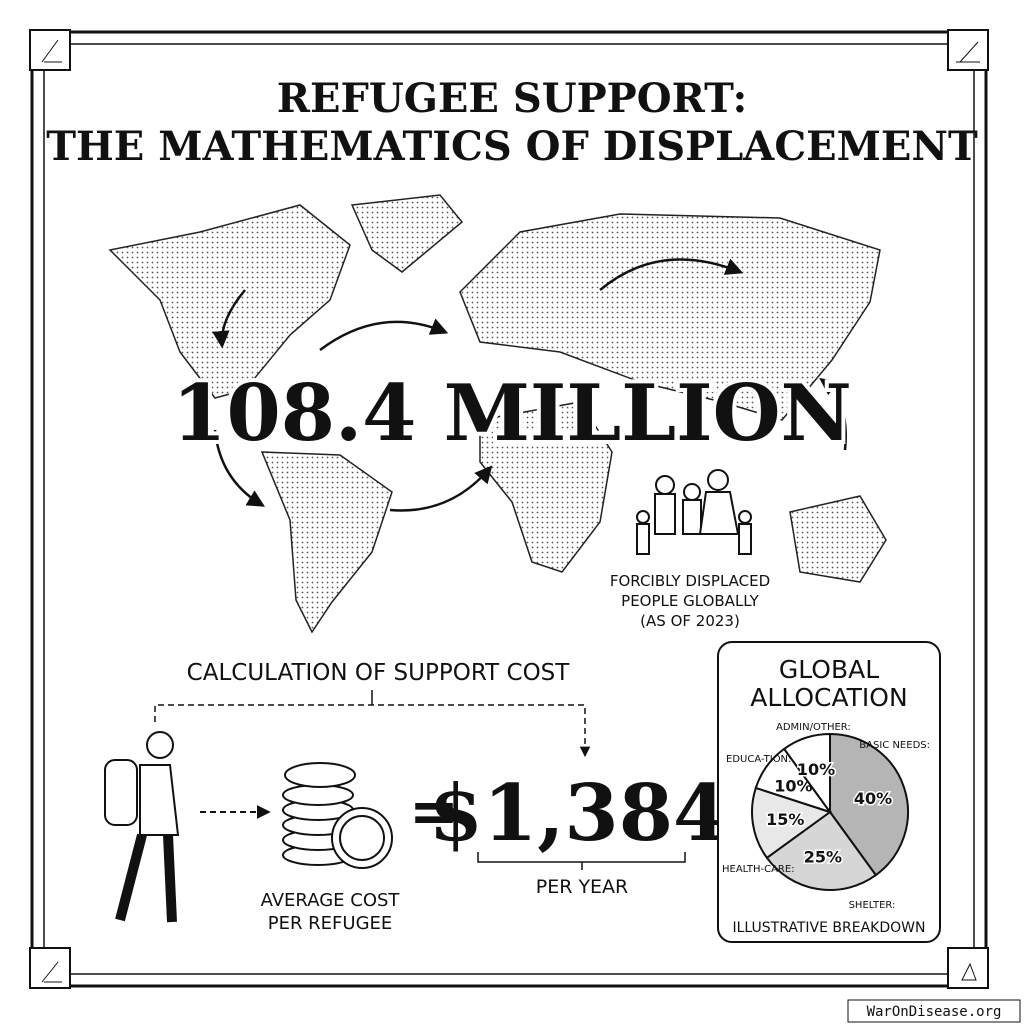  Describe the element at coordinates (512, 98) in the screenshot. I see `title-line: REFUGEE SUPPORT:` at that location.